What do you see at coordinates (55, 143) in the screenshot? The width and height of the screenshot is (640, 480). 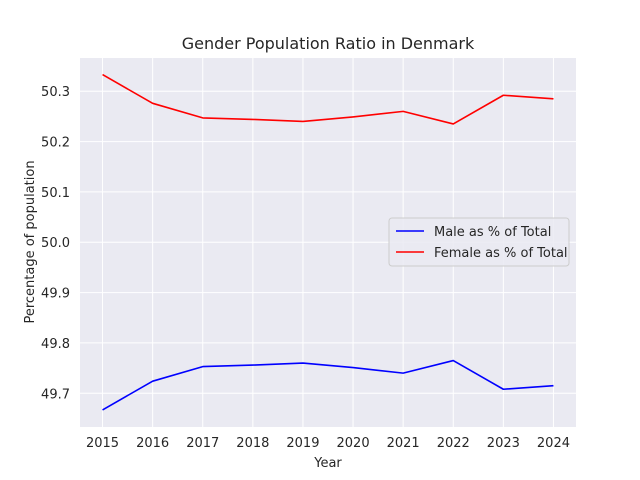 I see `y-tick-label: 50.2` at bounding box center [55, 143].